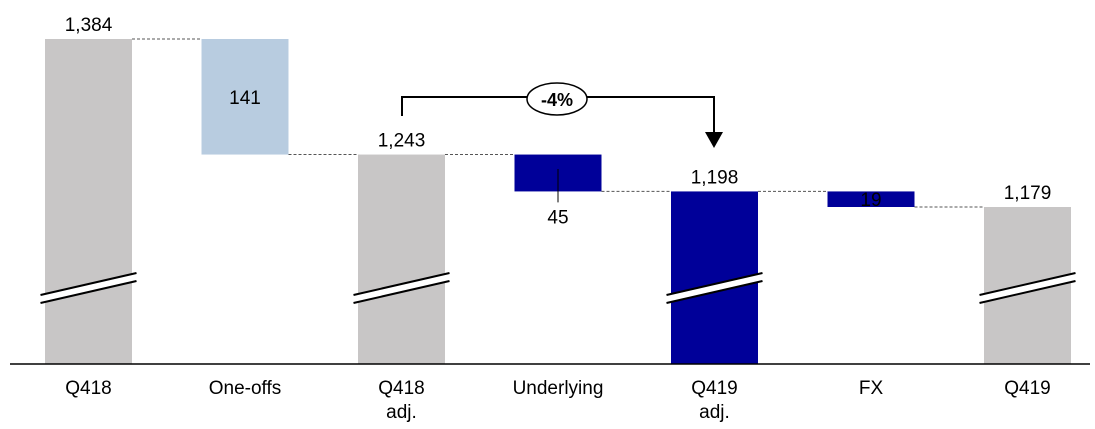 Image resolution: width=1095 pixels, height=429 pixels. What do you see at coordinates (714, 140) in the screenshot?
I see `annotation-arrowhead` at bounding box center [714, 140].